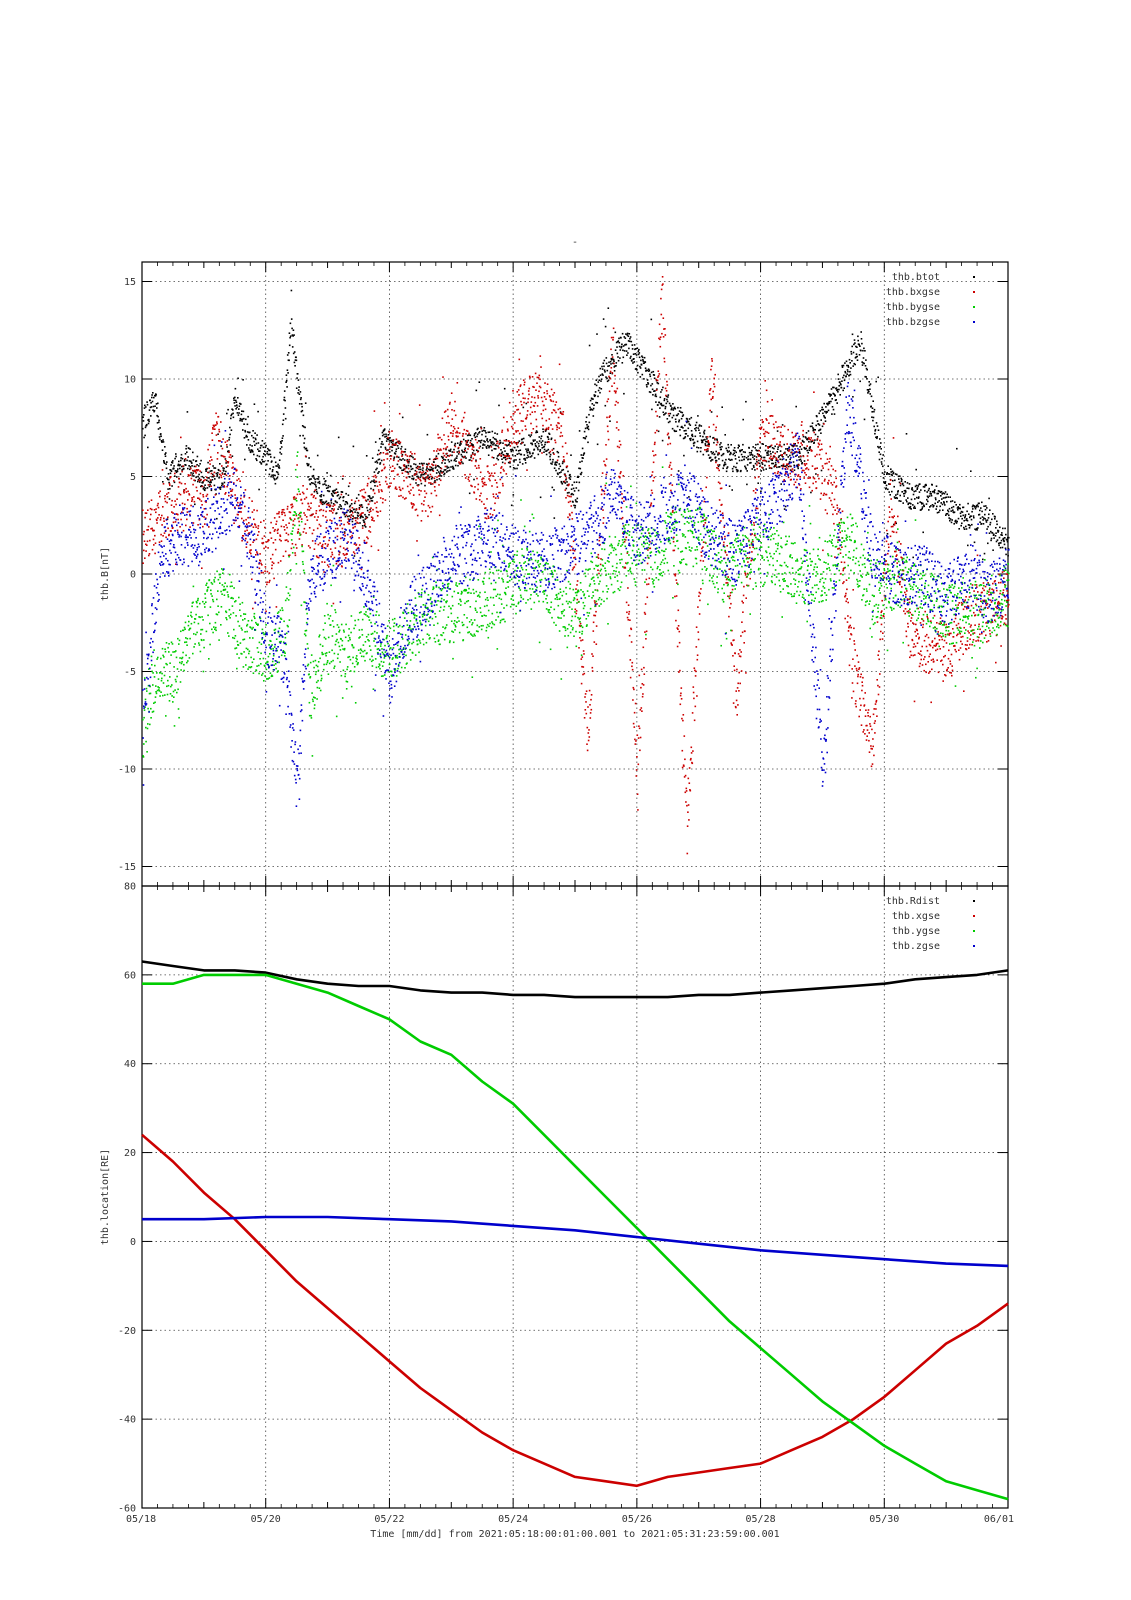  I want to click on series-thb-btot-points, so click(576, 425).